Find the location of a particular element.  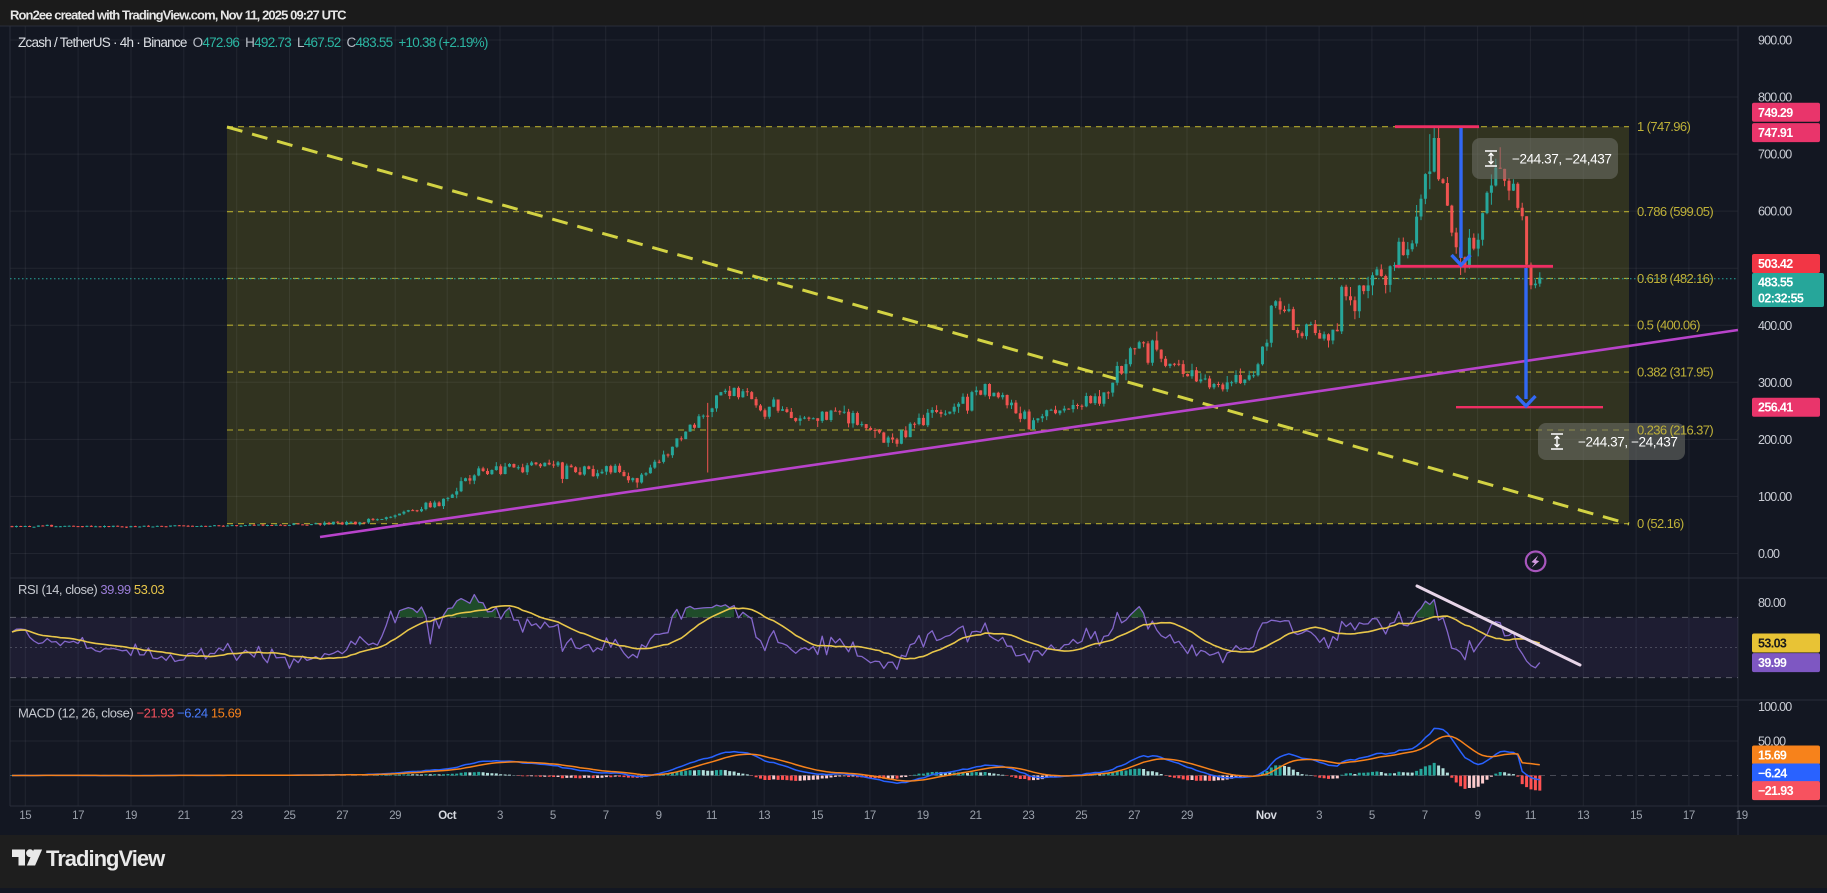

svg-text: 503.42 is located at coordinates (1775, 264).